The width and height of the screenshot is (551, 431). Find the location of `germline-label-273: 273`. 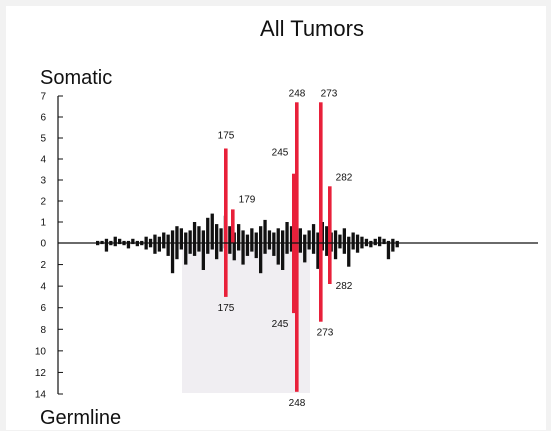

germline-label-273: 273 is located at coordinates (325, 333).